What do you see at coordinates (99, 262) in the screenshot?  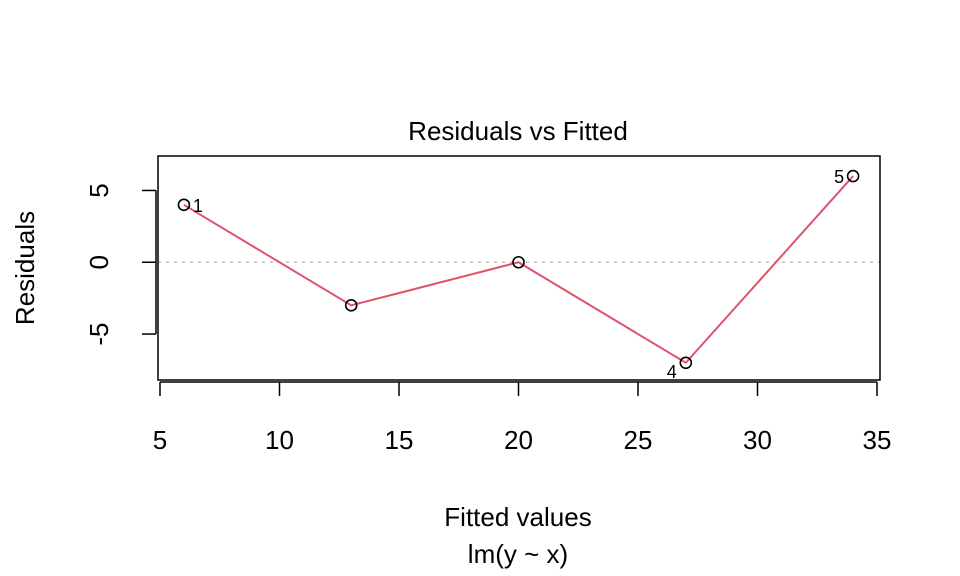 I see `y-tick-label: 0` at bounding box center [99, 262].